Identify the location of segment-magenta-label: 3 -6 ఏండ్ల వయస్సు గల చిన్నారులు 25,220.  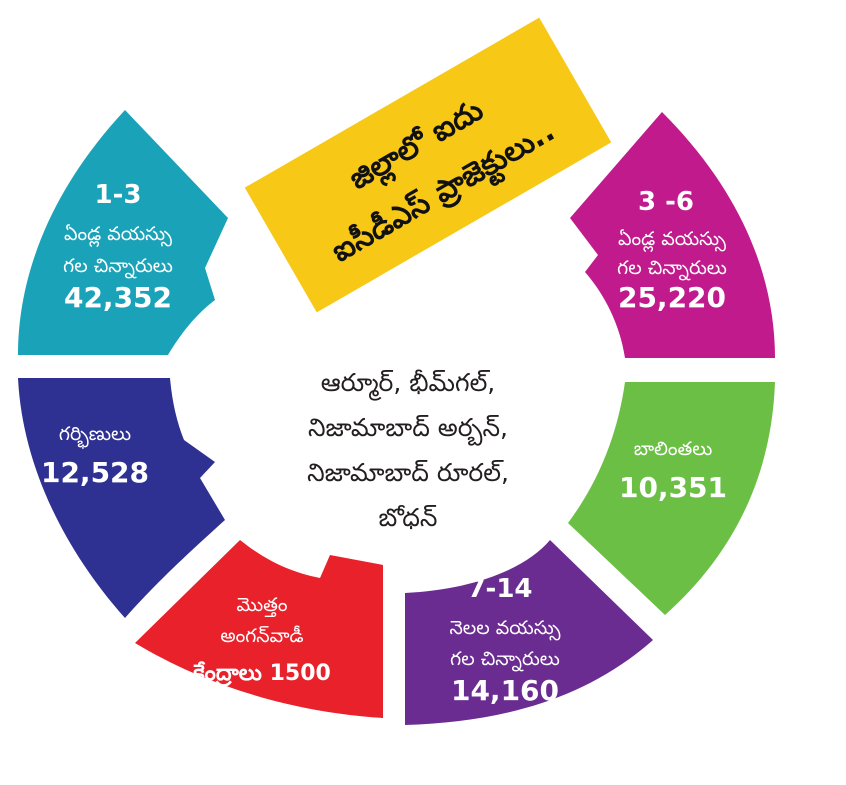
(672, 250).